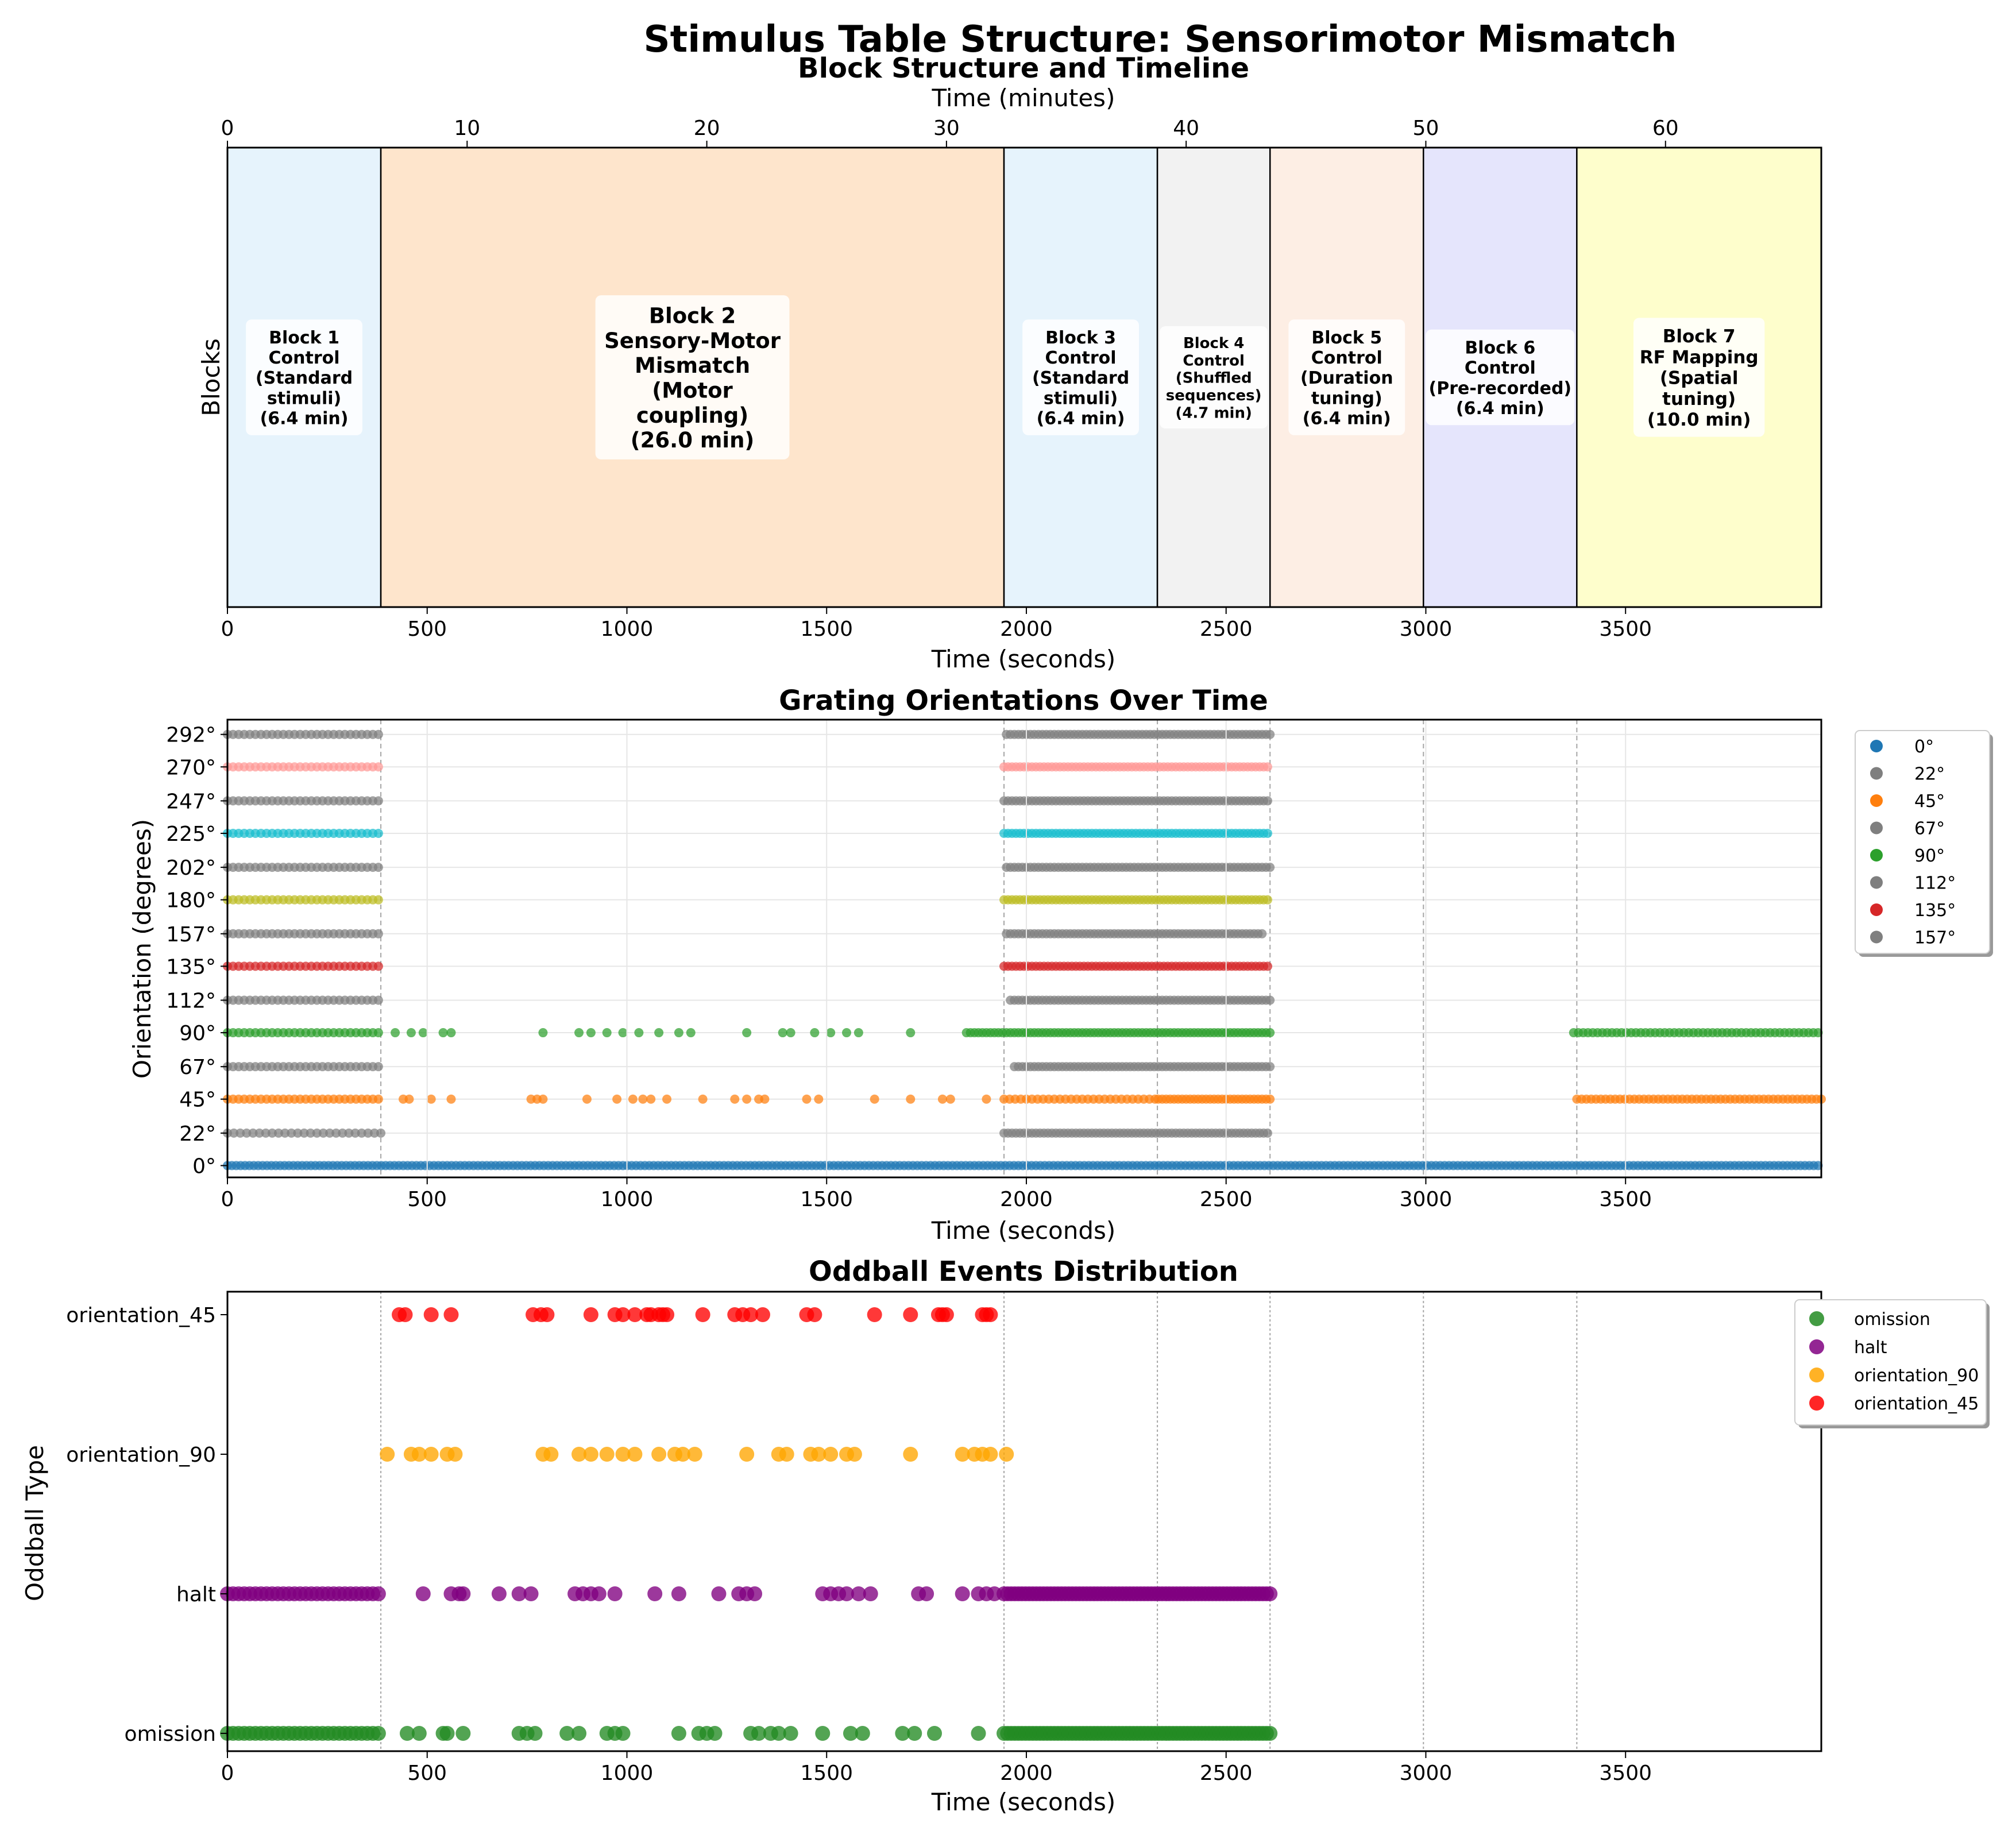 The image size is (2016, 1831). What do you see at coordinates (826, 629) in the screenshot?
I see `x-tick-label: 1500` at bounding box center [826, 629].